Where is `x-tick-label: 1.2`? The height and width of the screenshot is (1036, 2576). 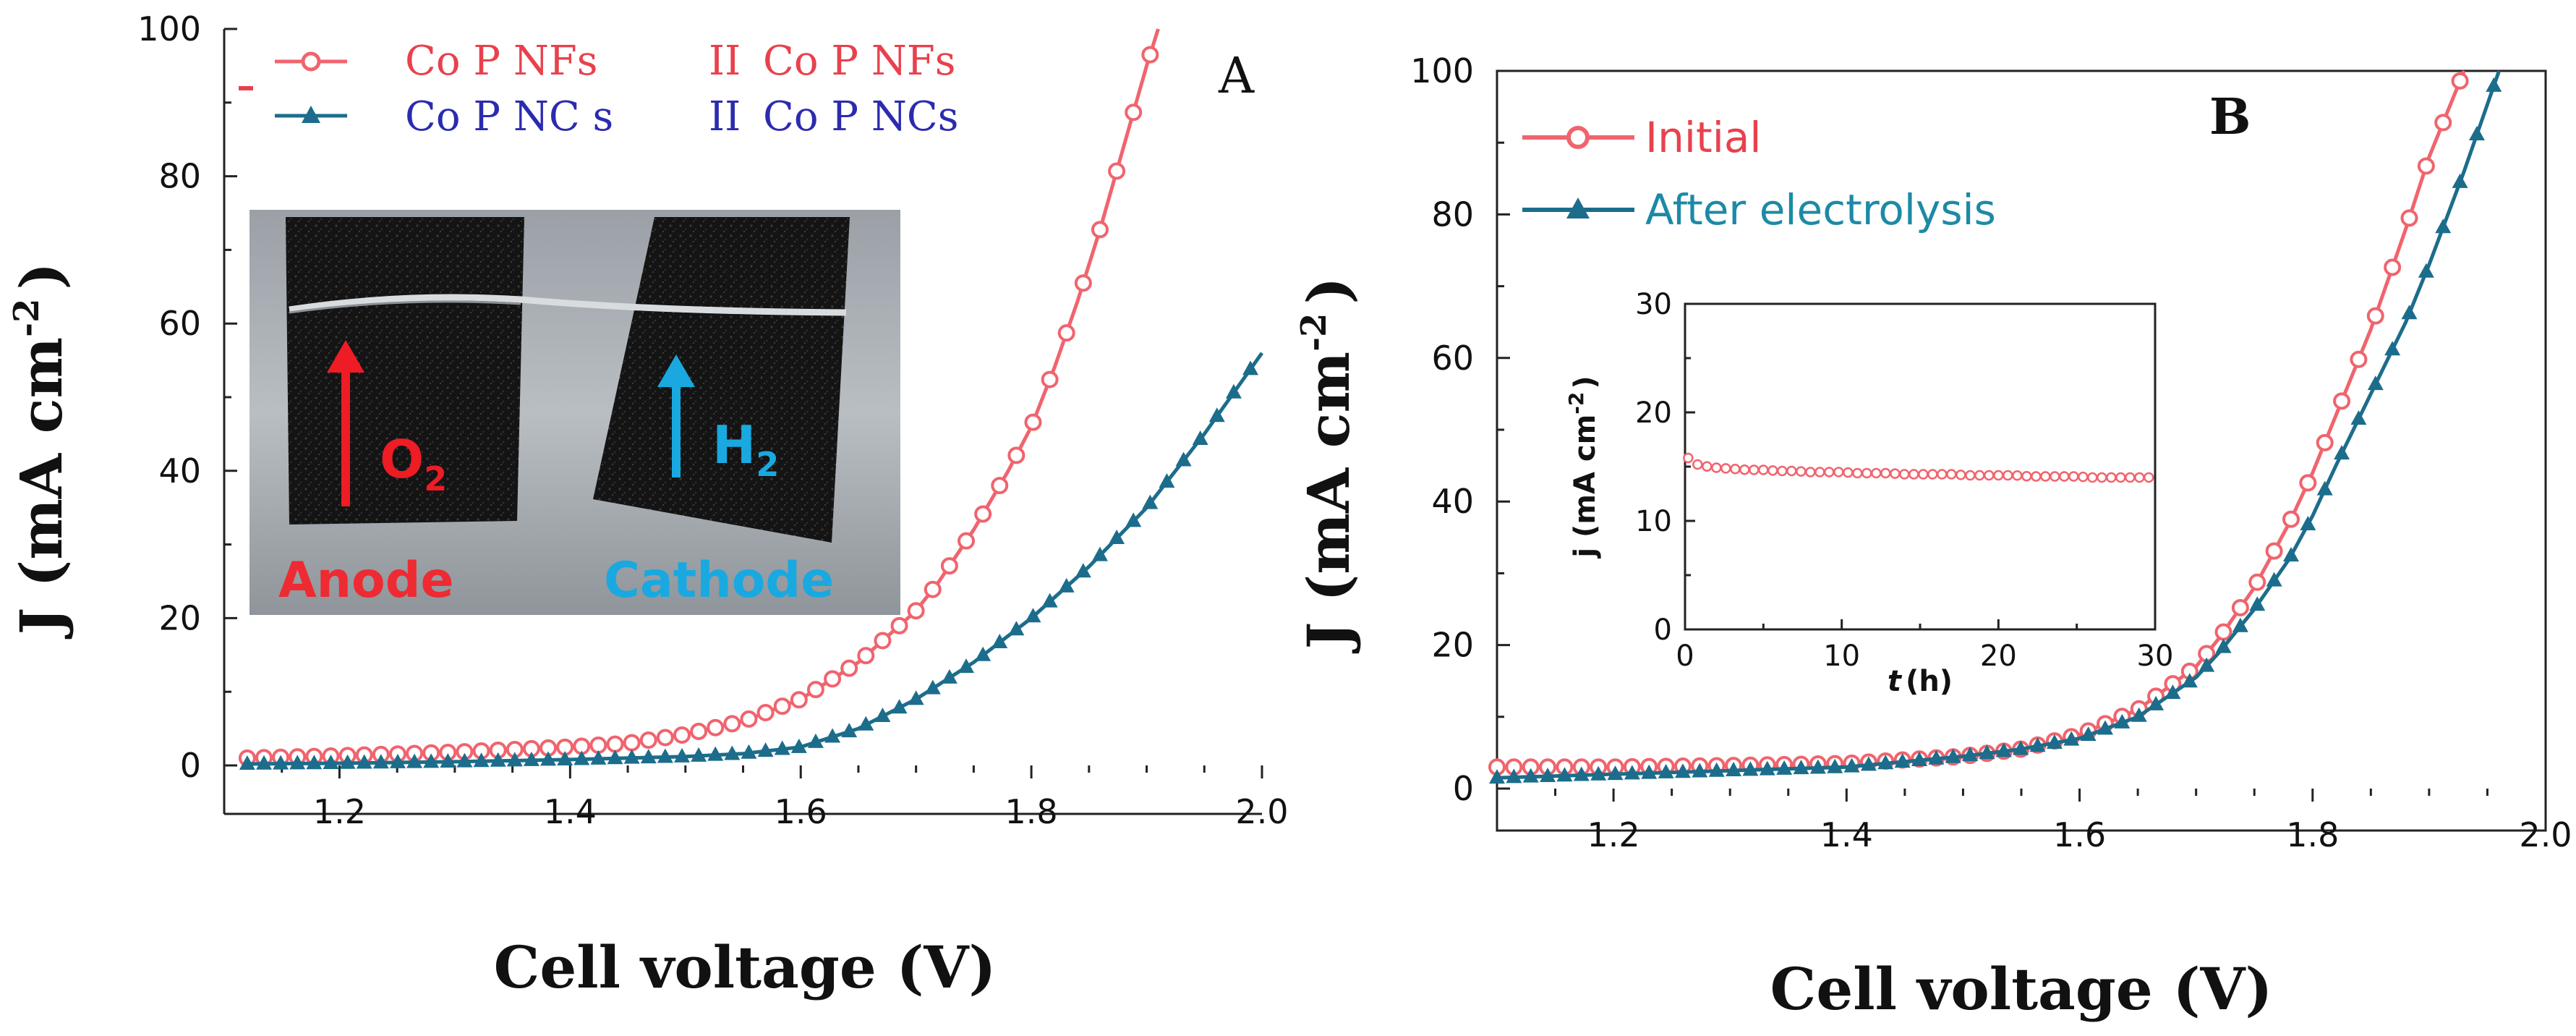
x-tick-label: 1.2 is located at coordinates (1613, 834).